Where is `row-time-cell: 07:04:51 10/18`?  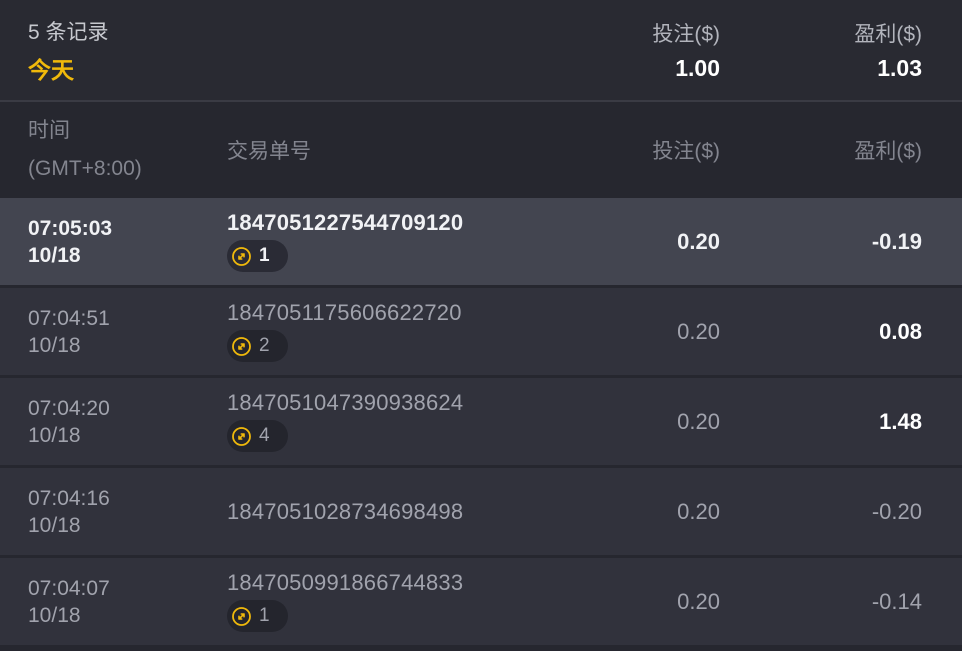 row-time-cell: 07:04:51 10/18 is located at coordinates (127, 332).